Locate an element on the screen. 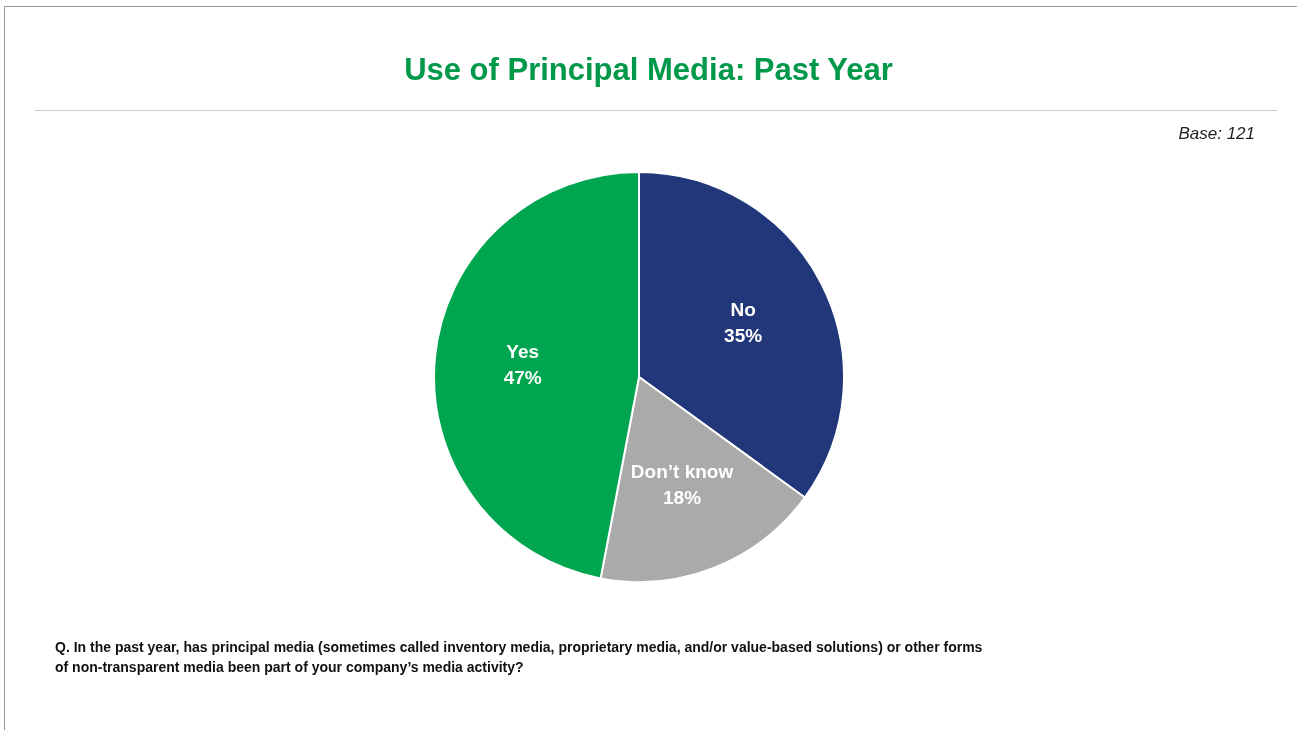  text: Base: 121 is located at coordinates (1216, 134).